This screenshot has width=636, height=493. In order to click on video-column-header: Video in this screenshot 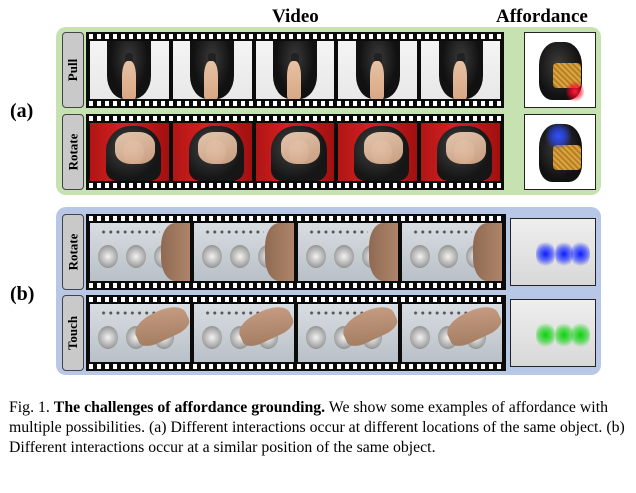, I will do `click(295, 16)`.